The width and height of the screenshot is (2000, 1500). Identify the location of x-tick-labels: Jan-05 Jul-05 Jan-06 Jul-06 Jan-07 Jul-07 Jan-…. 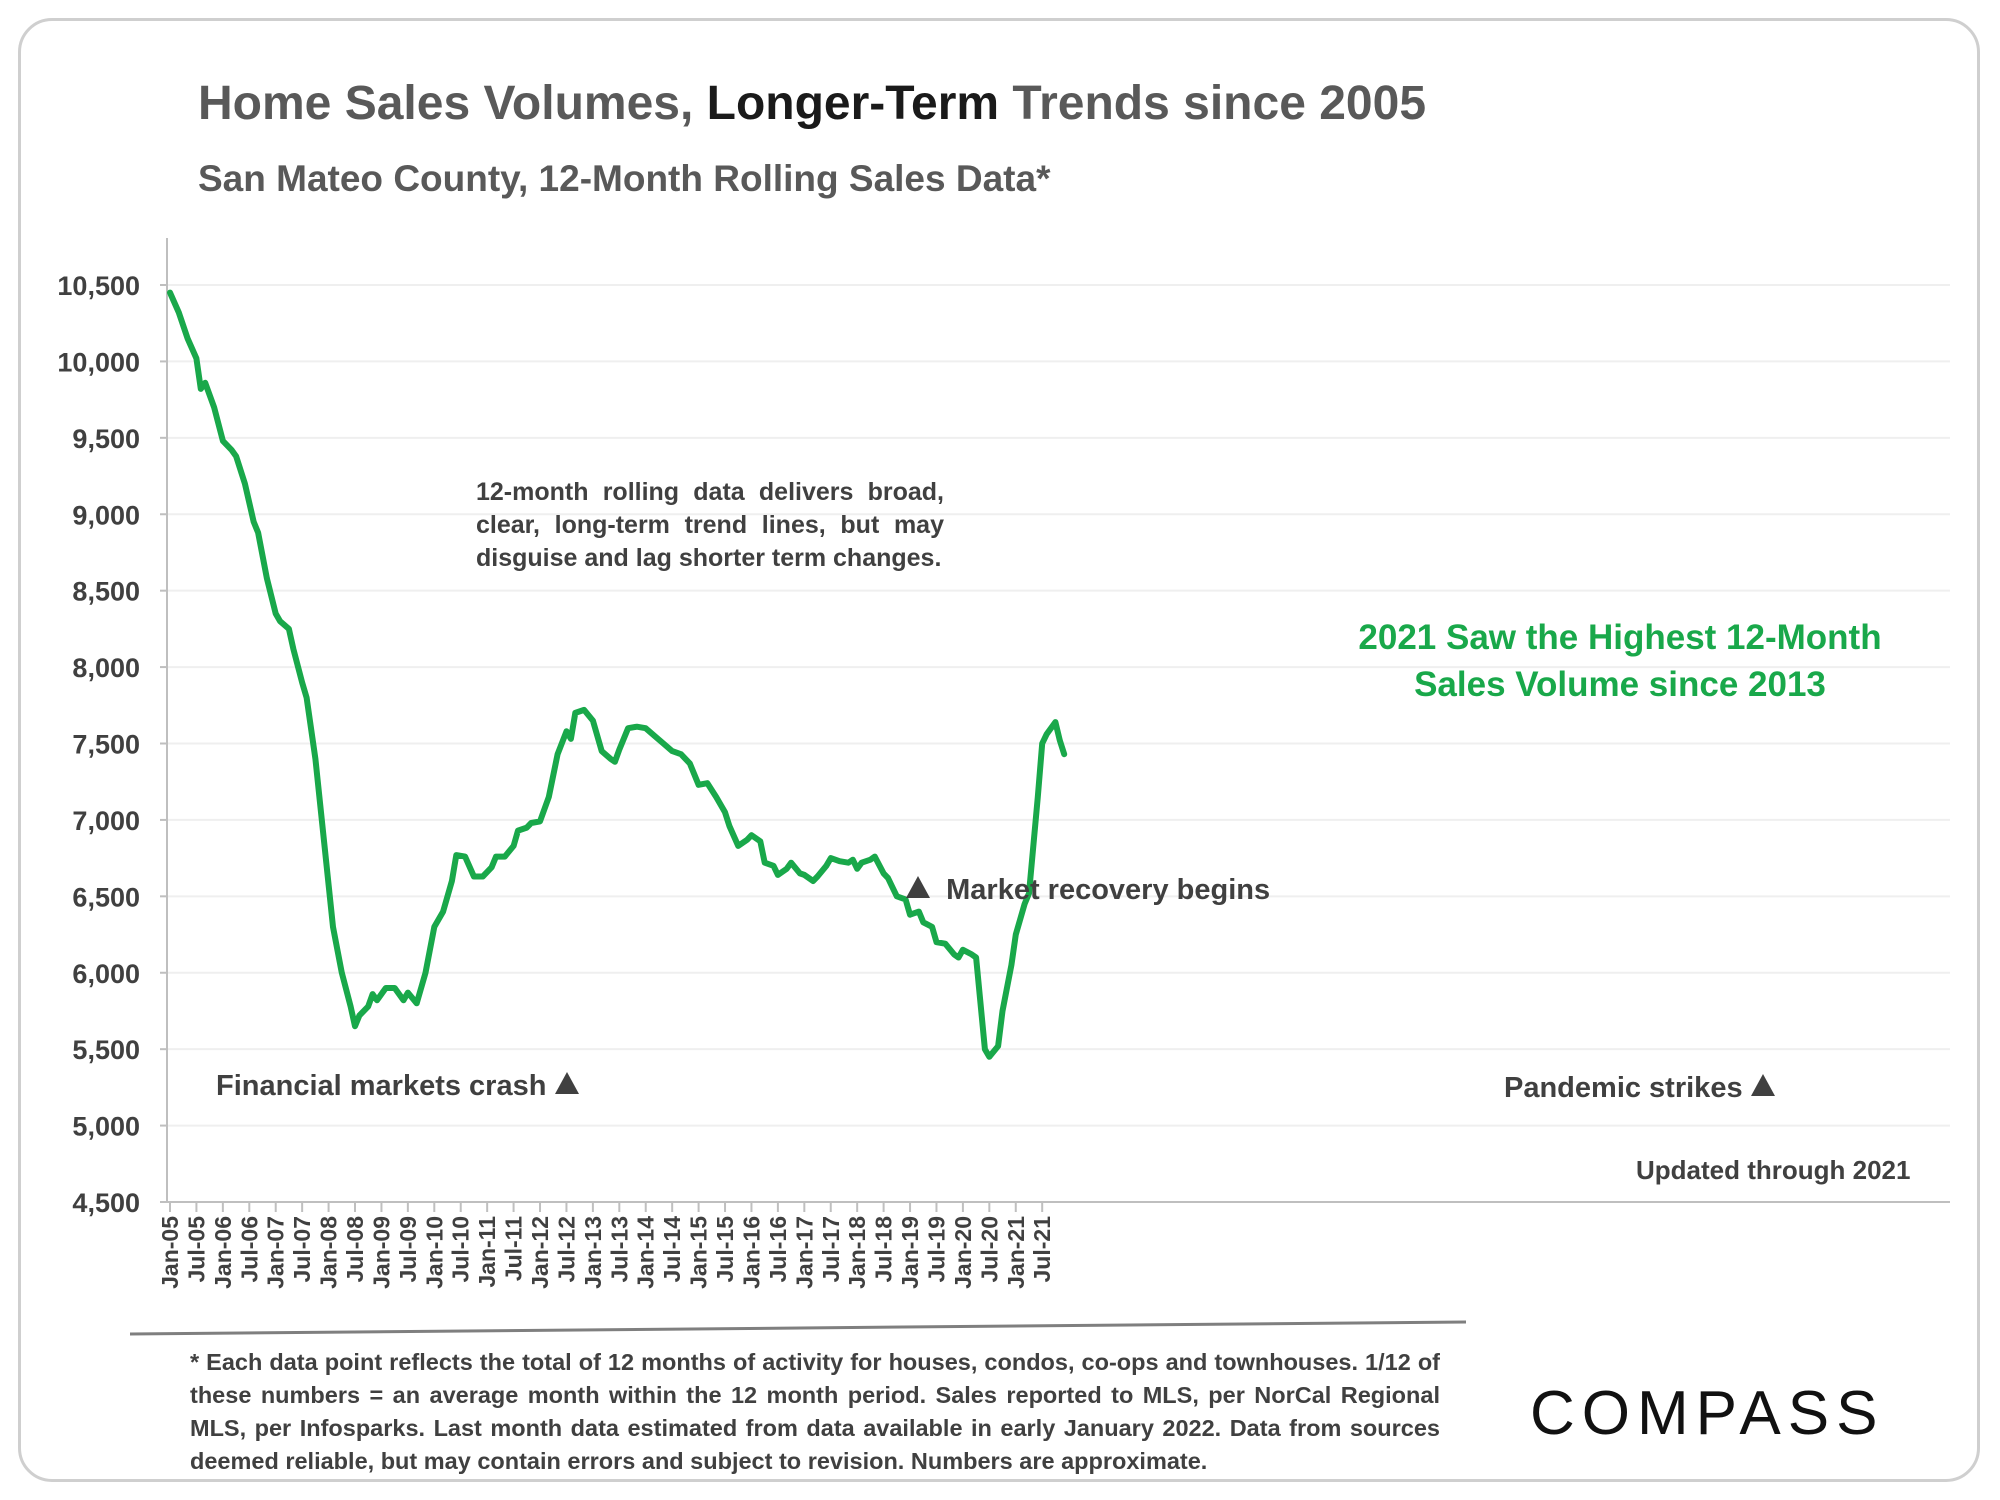
(606, 1252).